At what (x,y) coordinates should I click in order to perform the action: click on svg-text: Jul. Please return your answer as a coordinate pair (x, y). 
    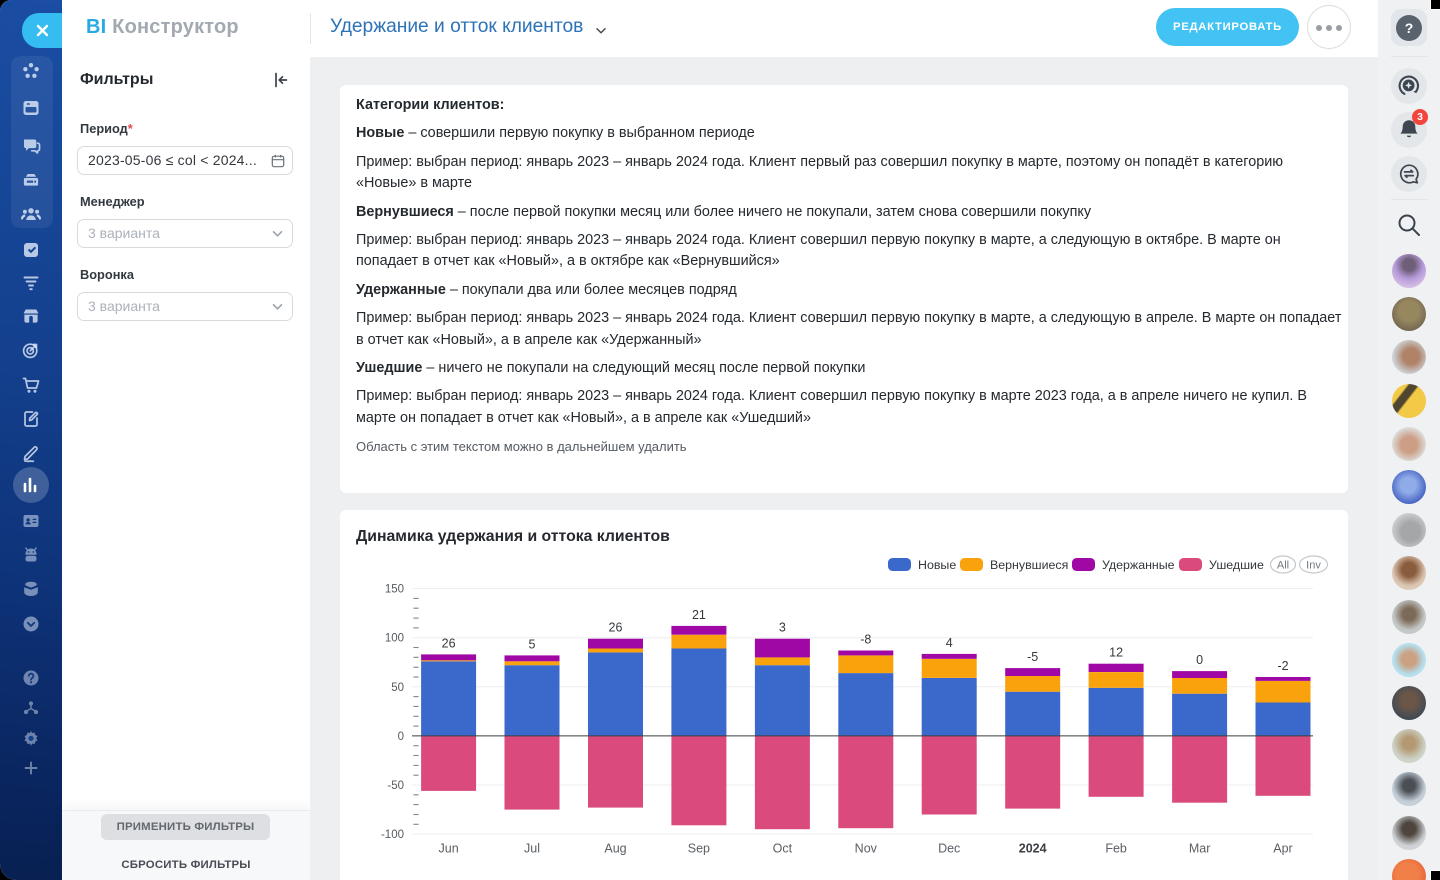
    Looking at the image, I should click on (532, 849).